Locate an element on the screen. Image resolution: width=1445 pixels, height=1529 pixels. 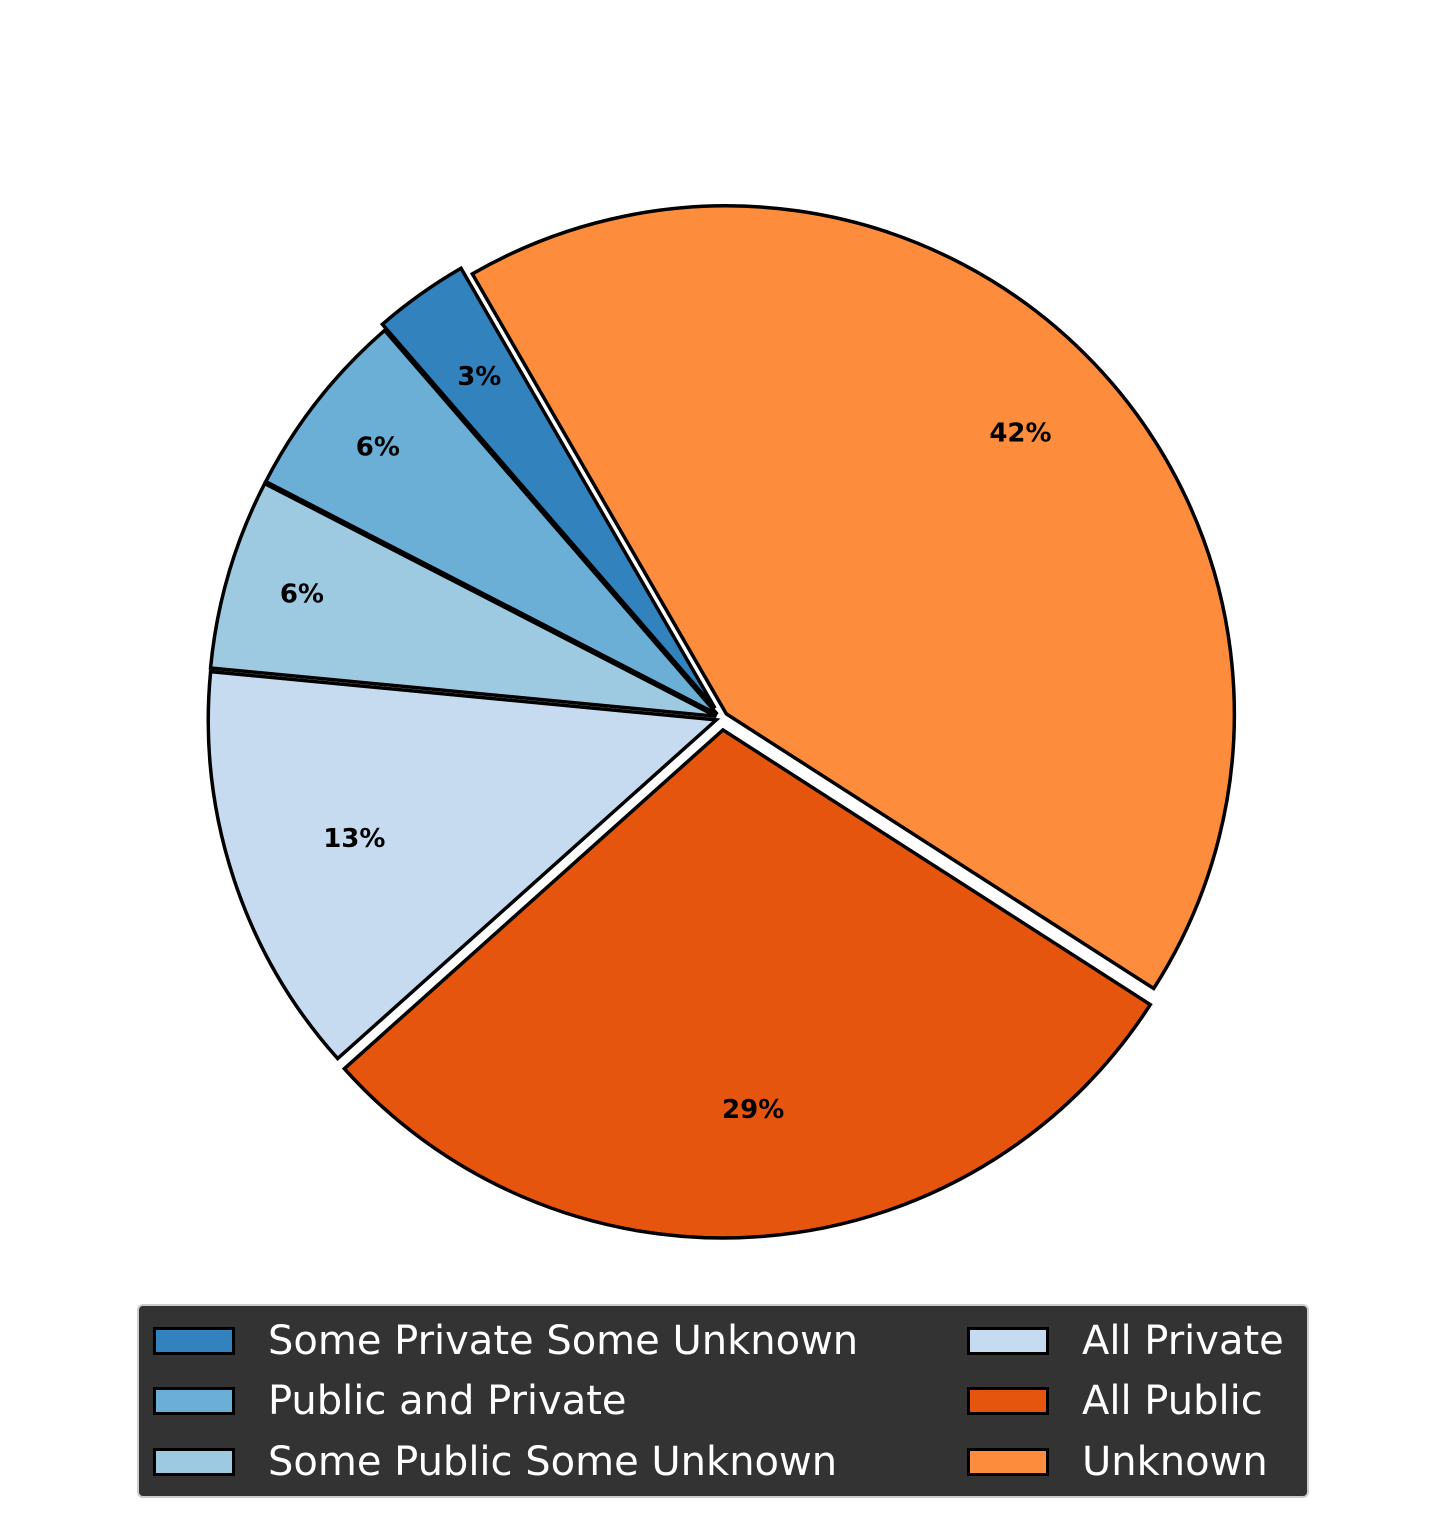
pie-label-unknown: 42% is located at coordinates (1020, 433).